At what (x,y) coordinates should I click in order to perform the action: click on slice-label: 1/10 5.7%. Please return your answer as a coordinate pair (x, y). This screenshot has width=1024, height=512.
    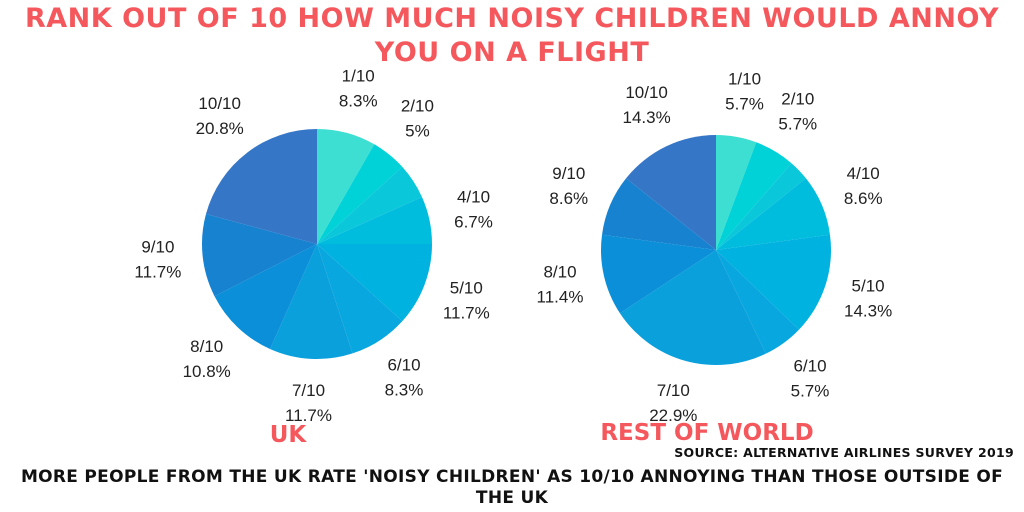
    Looking at the image, I should click on (744, 92).